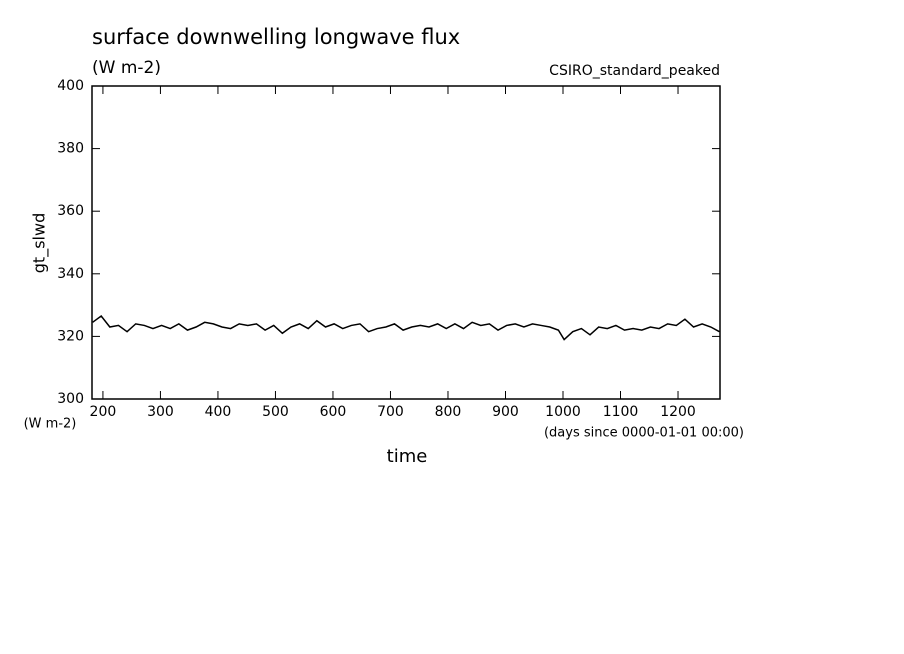 The image size is (904, 654). Describe the element at coordinates (505, 412) in the screenshot. I see `x-tick-label: 900` at that location.